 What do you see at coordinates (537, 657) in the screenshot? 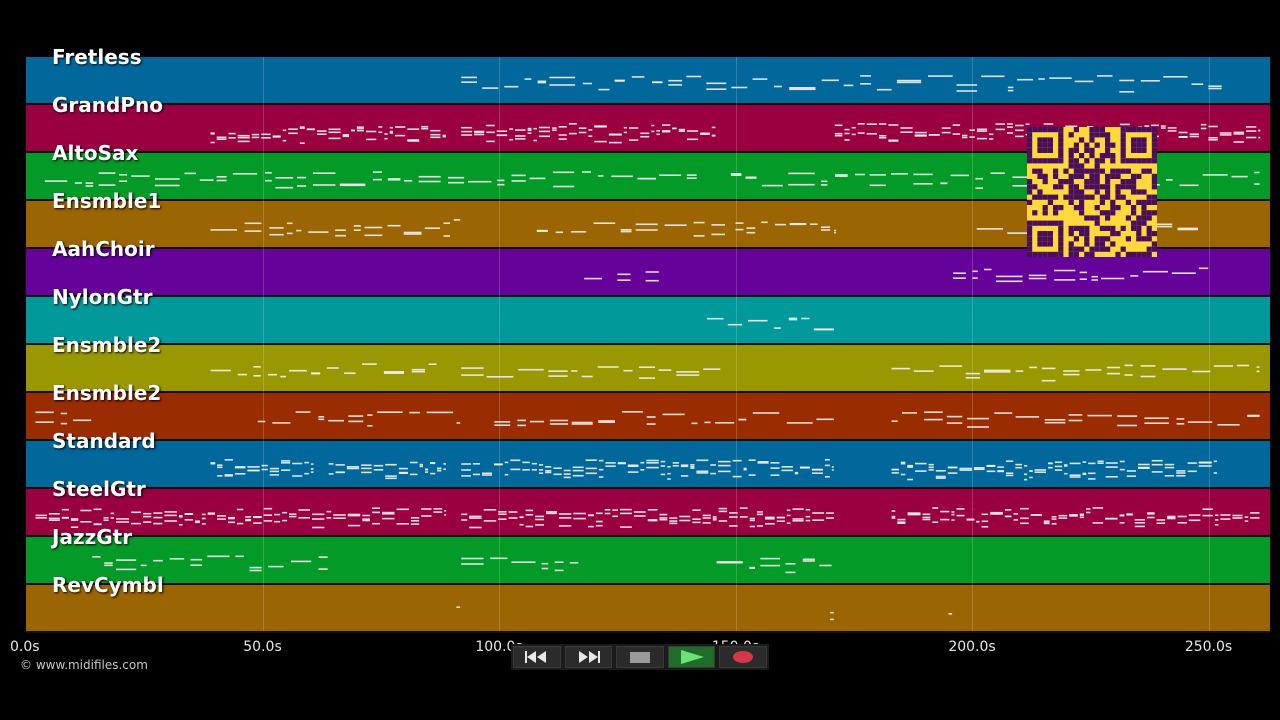
I see `rewind-button` at bounding box center [537, 657].